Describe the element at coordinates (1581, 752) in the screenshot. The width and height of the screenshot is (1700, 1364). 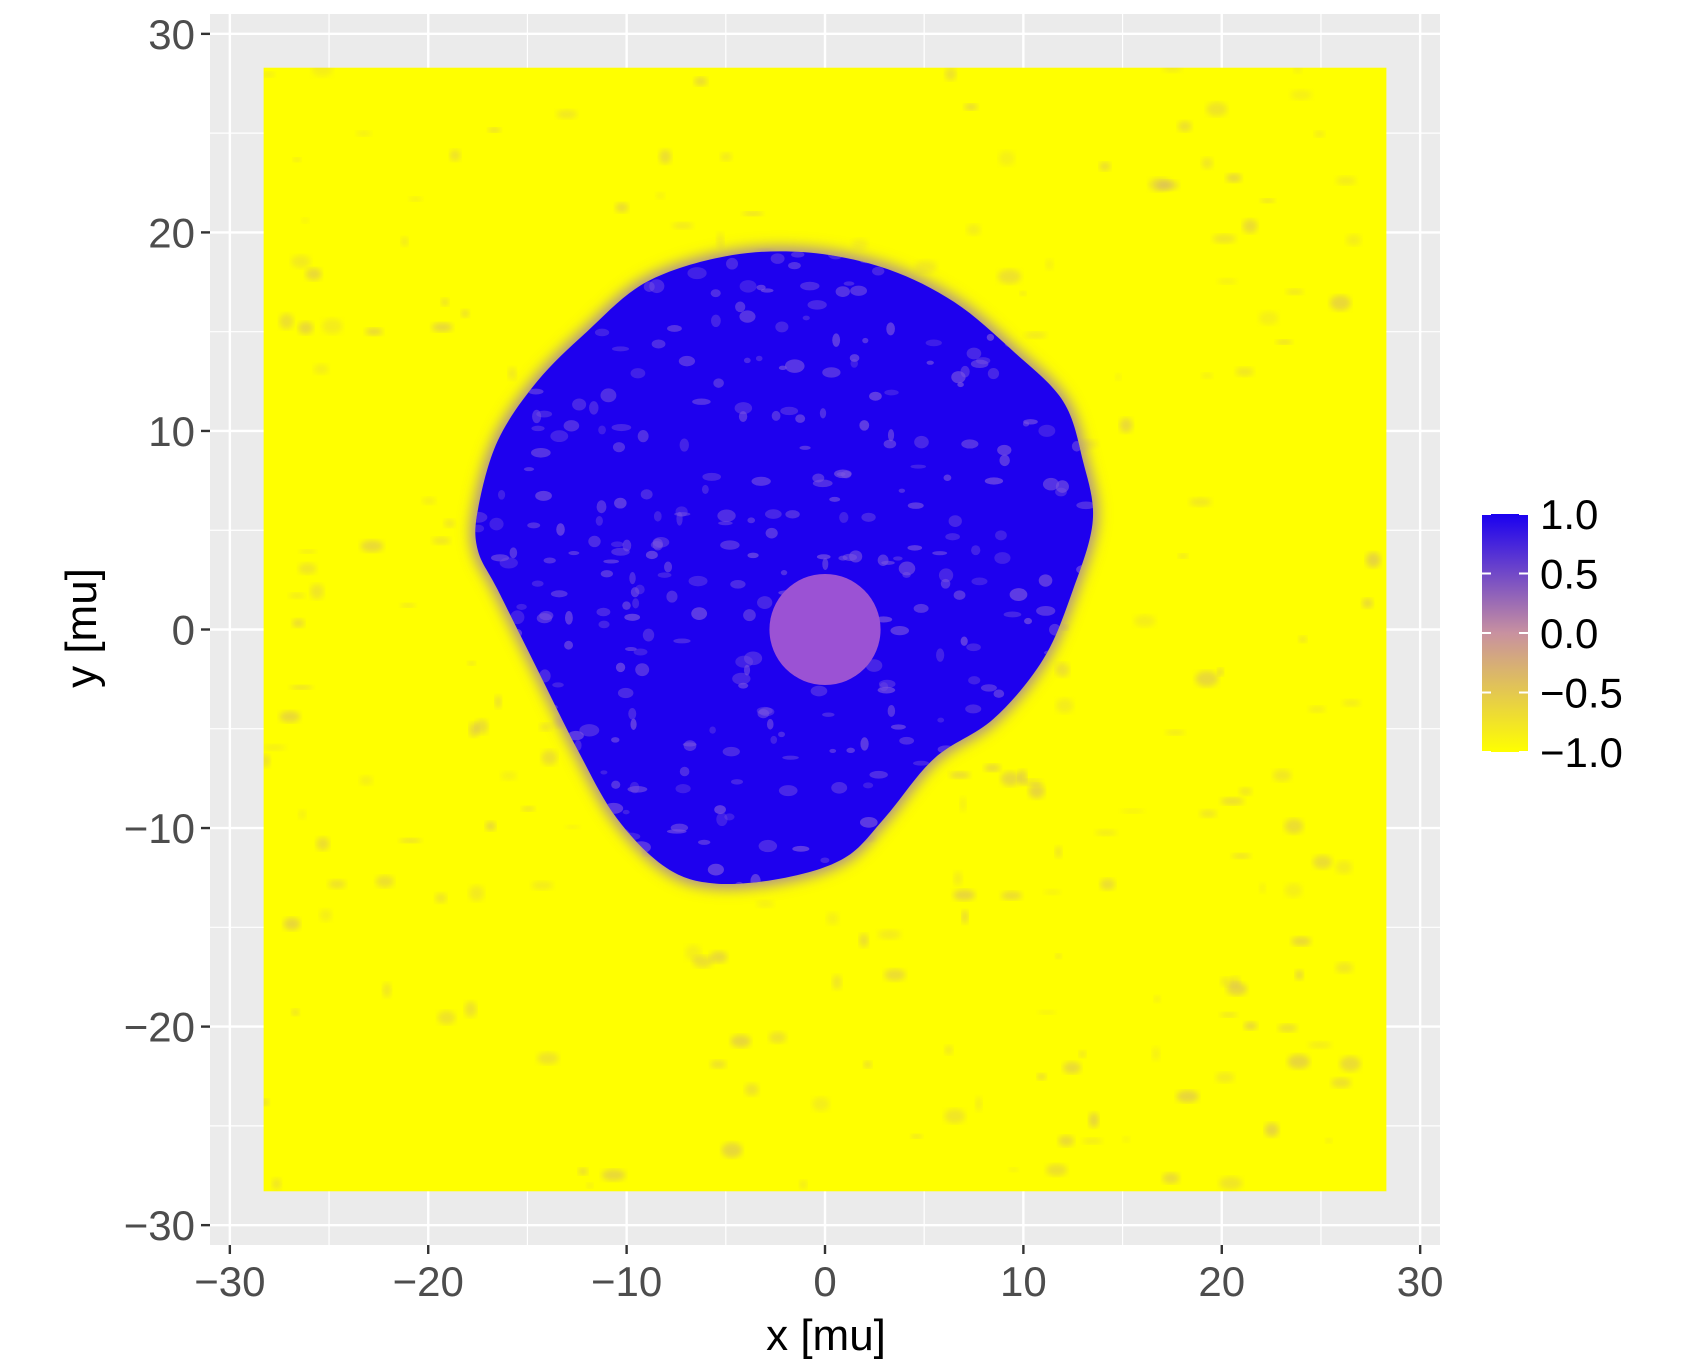
I see `colorbar-tick-label: −1.0` at that location.